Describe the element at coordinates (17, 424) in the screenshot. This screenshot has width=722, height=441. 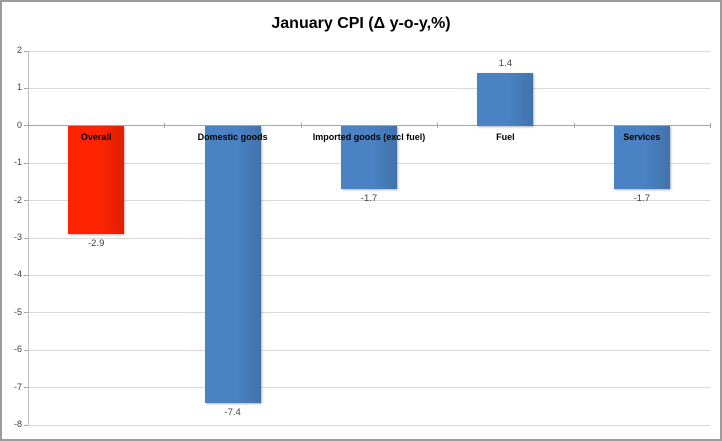
I see `y-axis-tick-label: -8` at that location.